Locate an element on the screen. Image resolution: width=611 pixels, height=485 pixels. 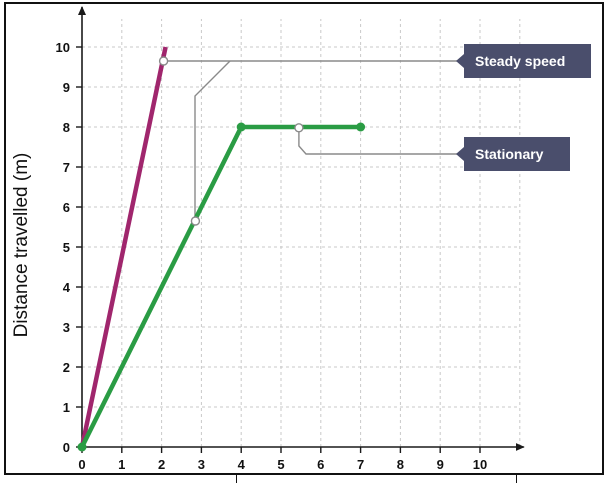
stationary-callout-box is located at coordinates (513, 154).